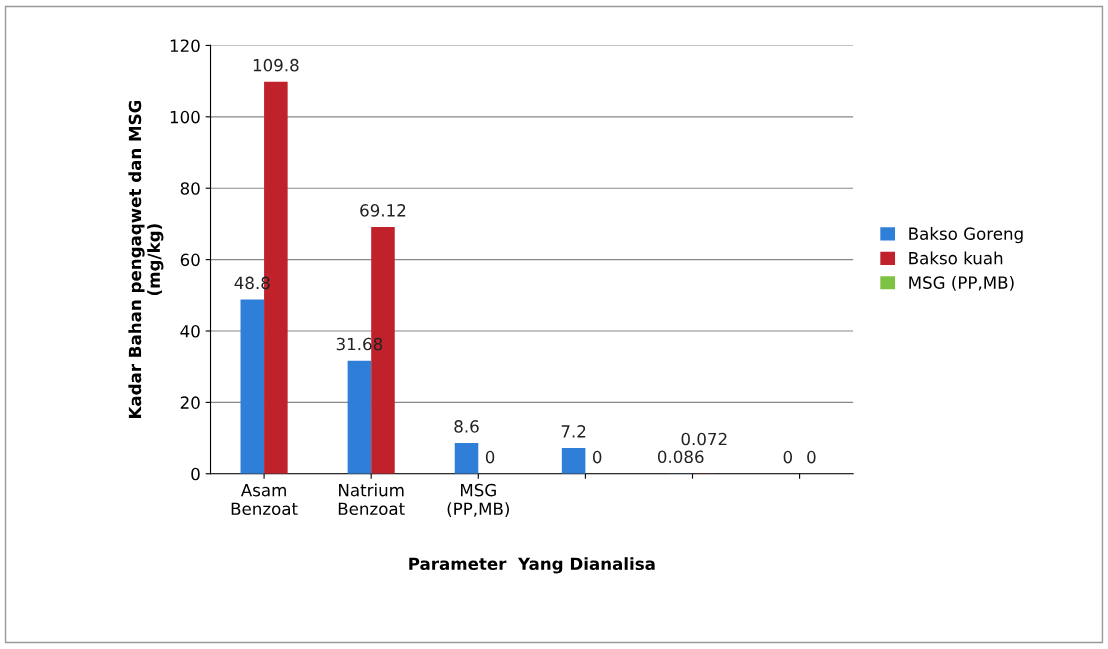 The image size is (1108, 649). What do you see at coordinates (478, 500) in the screenshot?
I see `x-tick-label: MSG (PP,MB)` at bounding box center [478, 500].